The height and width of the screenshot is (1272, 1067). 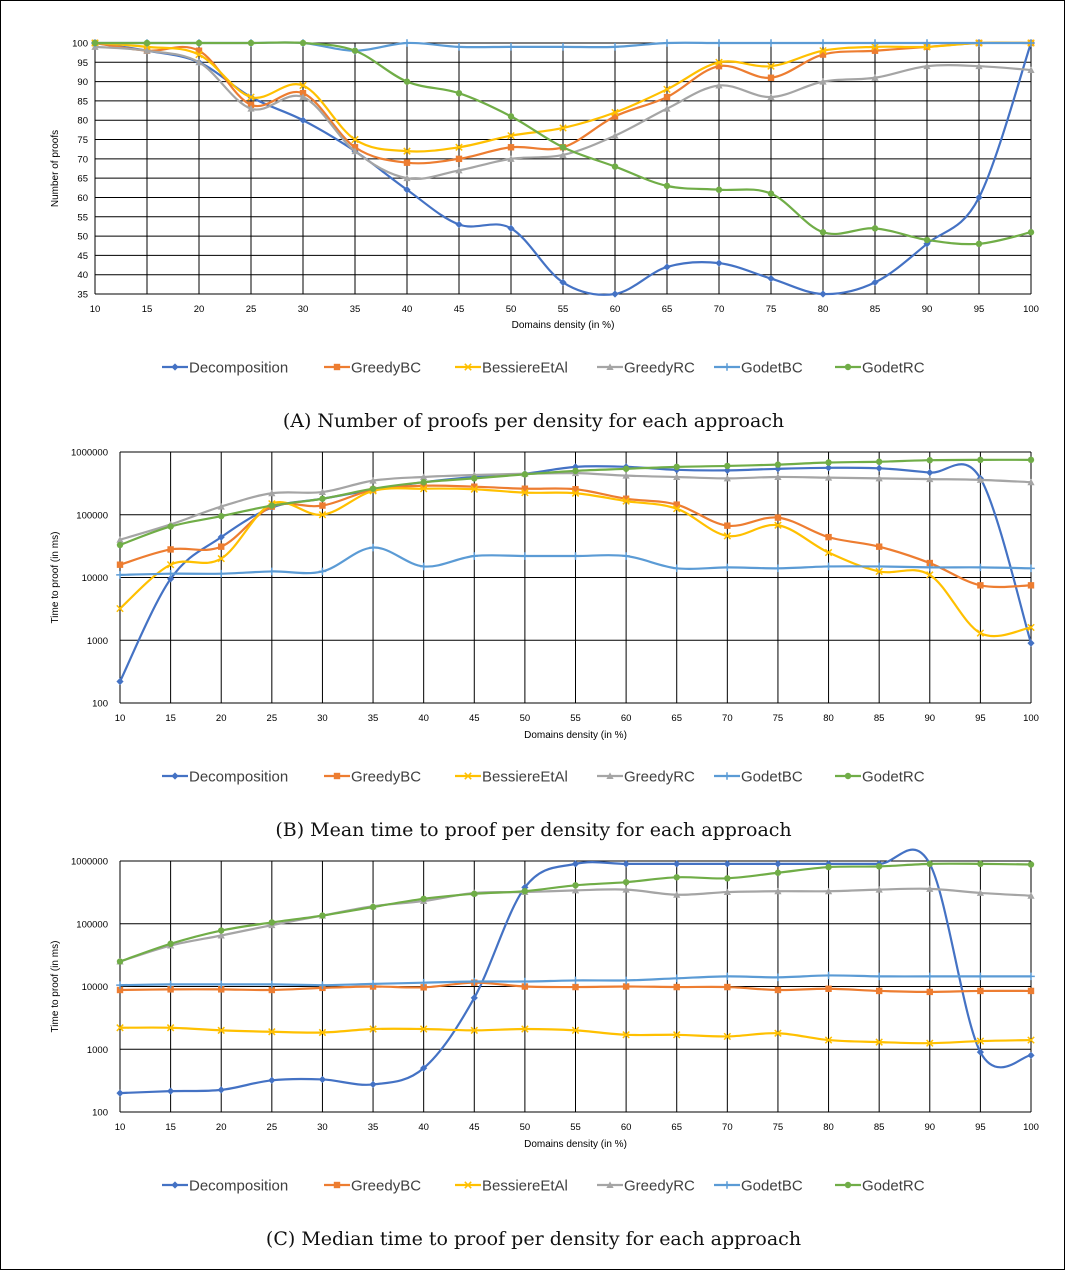 I want to click on legend-label: Decomposition, so click(x=238, y=368).